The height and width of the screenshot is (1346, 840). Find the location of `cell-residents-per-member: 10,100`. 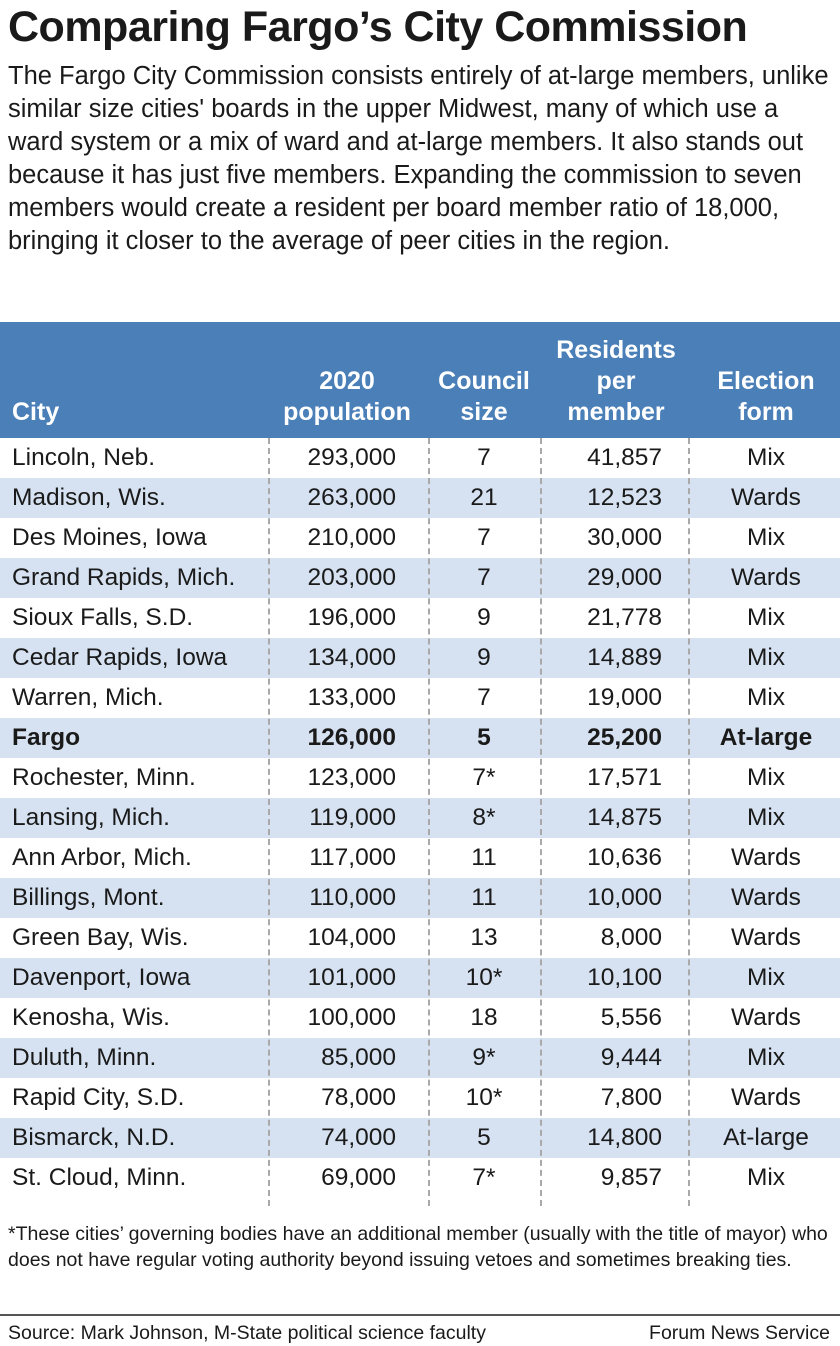

cell-residents-per-member: 10,100 is located at coordinates (624, 977).